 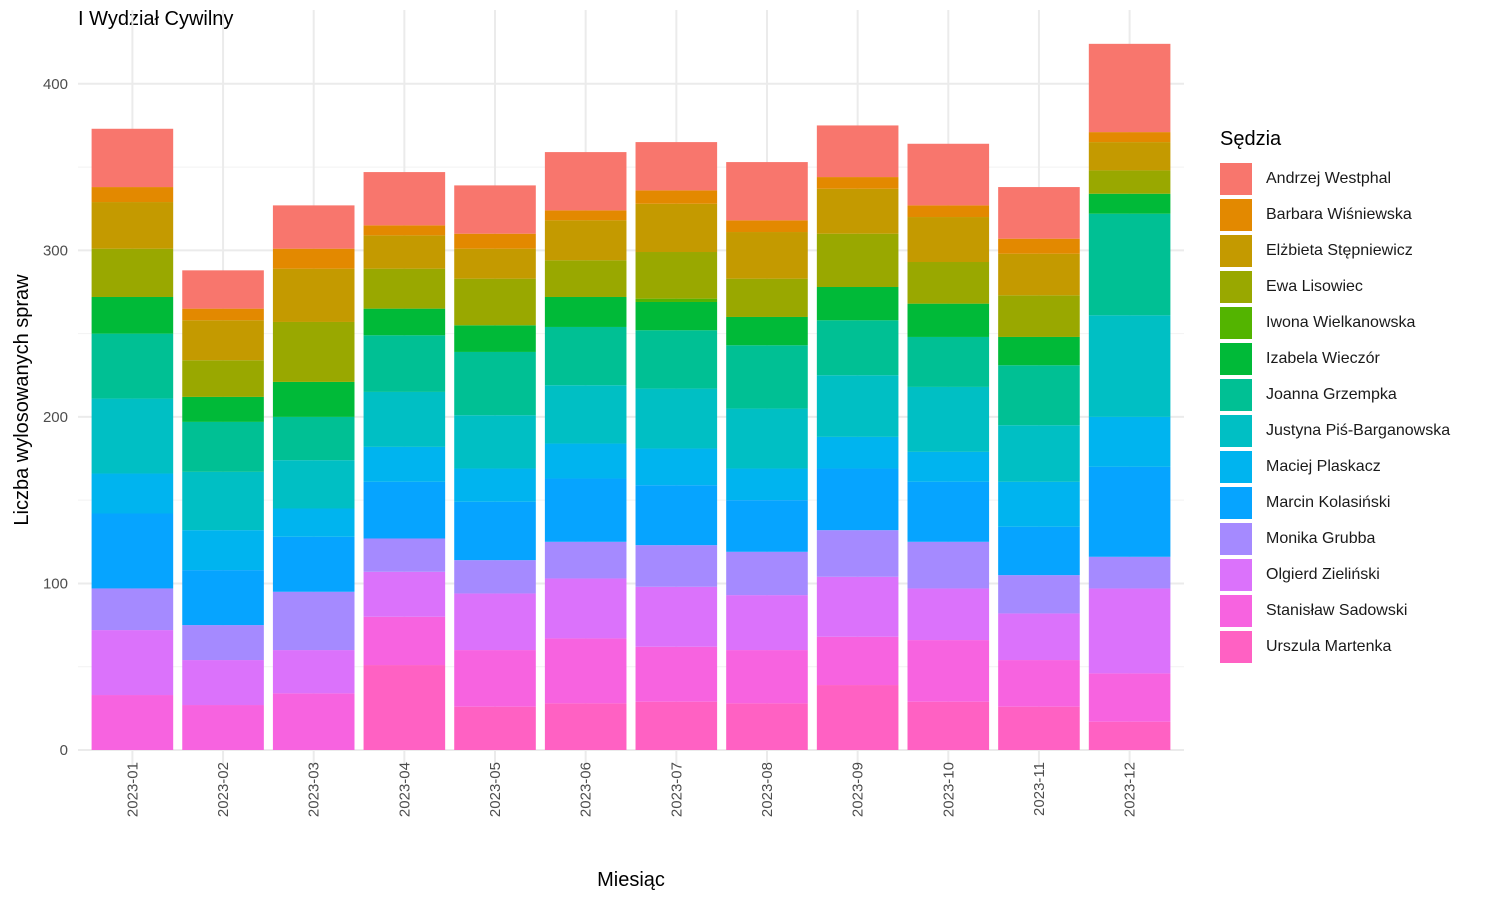 I want to click on chart-title: I Wydział Cywilny, so click(x=156, y=19).